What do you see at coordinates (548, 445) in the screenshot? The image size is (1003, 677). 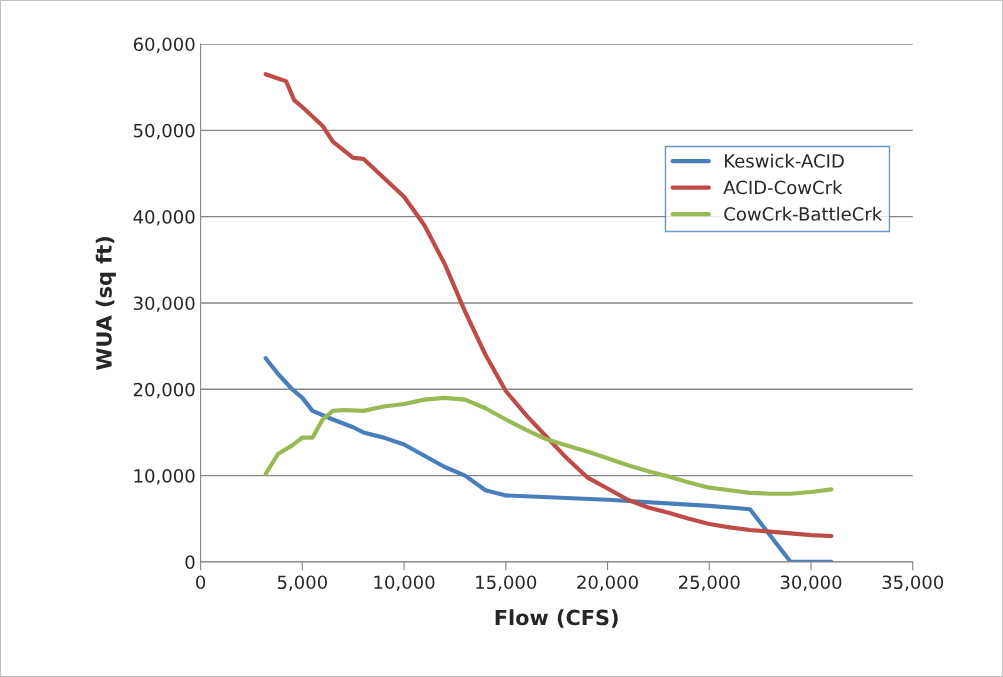 I see `line-series` at bounding box center [548, 445].